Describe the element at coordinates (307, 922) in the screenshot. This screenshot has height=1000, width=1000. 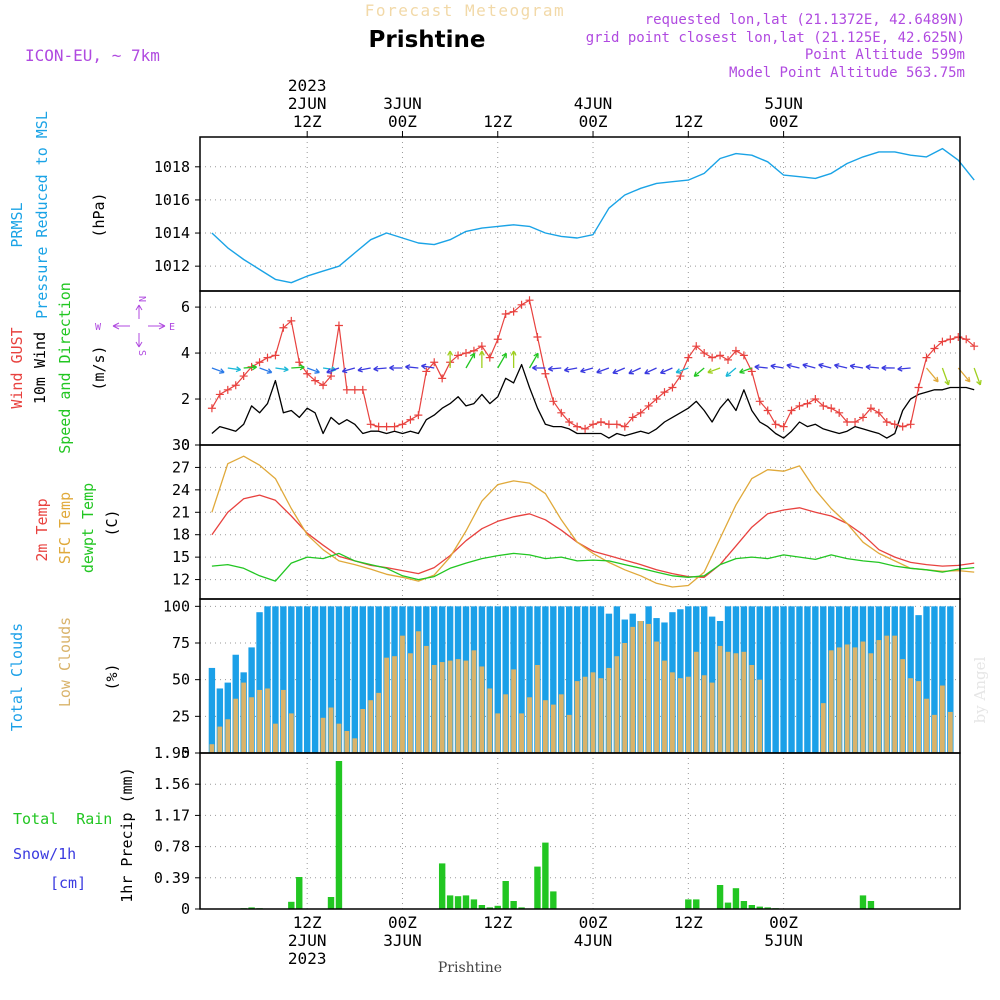
I see `time-label-bottom: 12Z` at that location.